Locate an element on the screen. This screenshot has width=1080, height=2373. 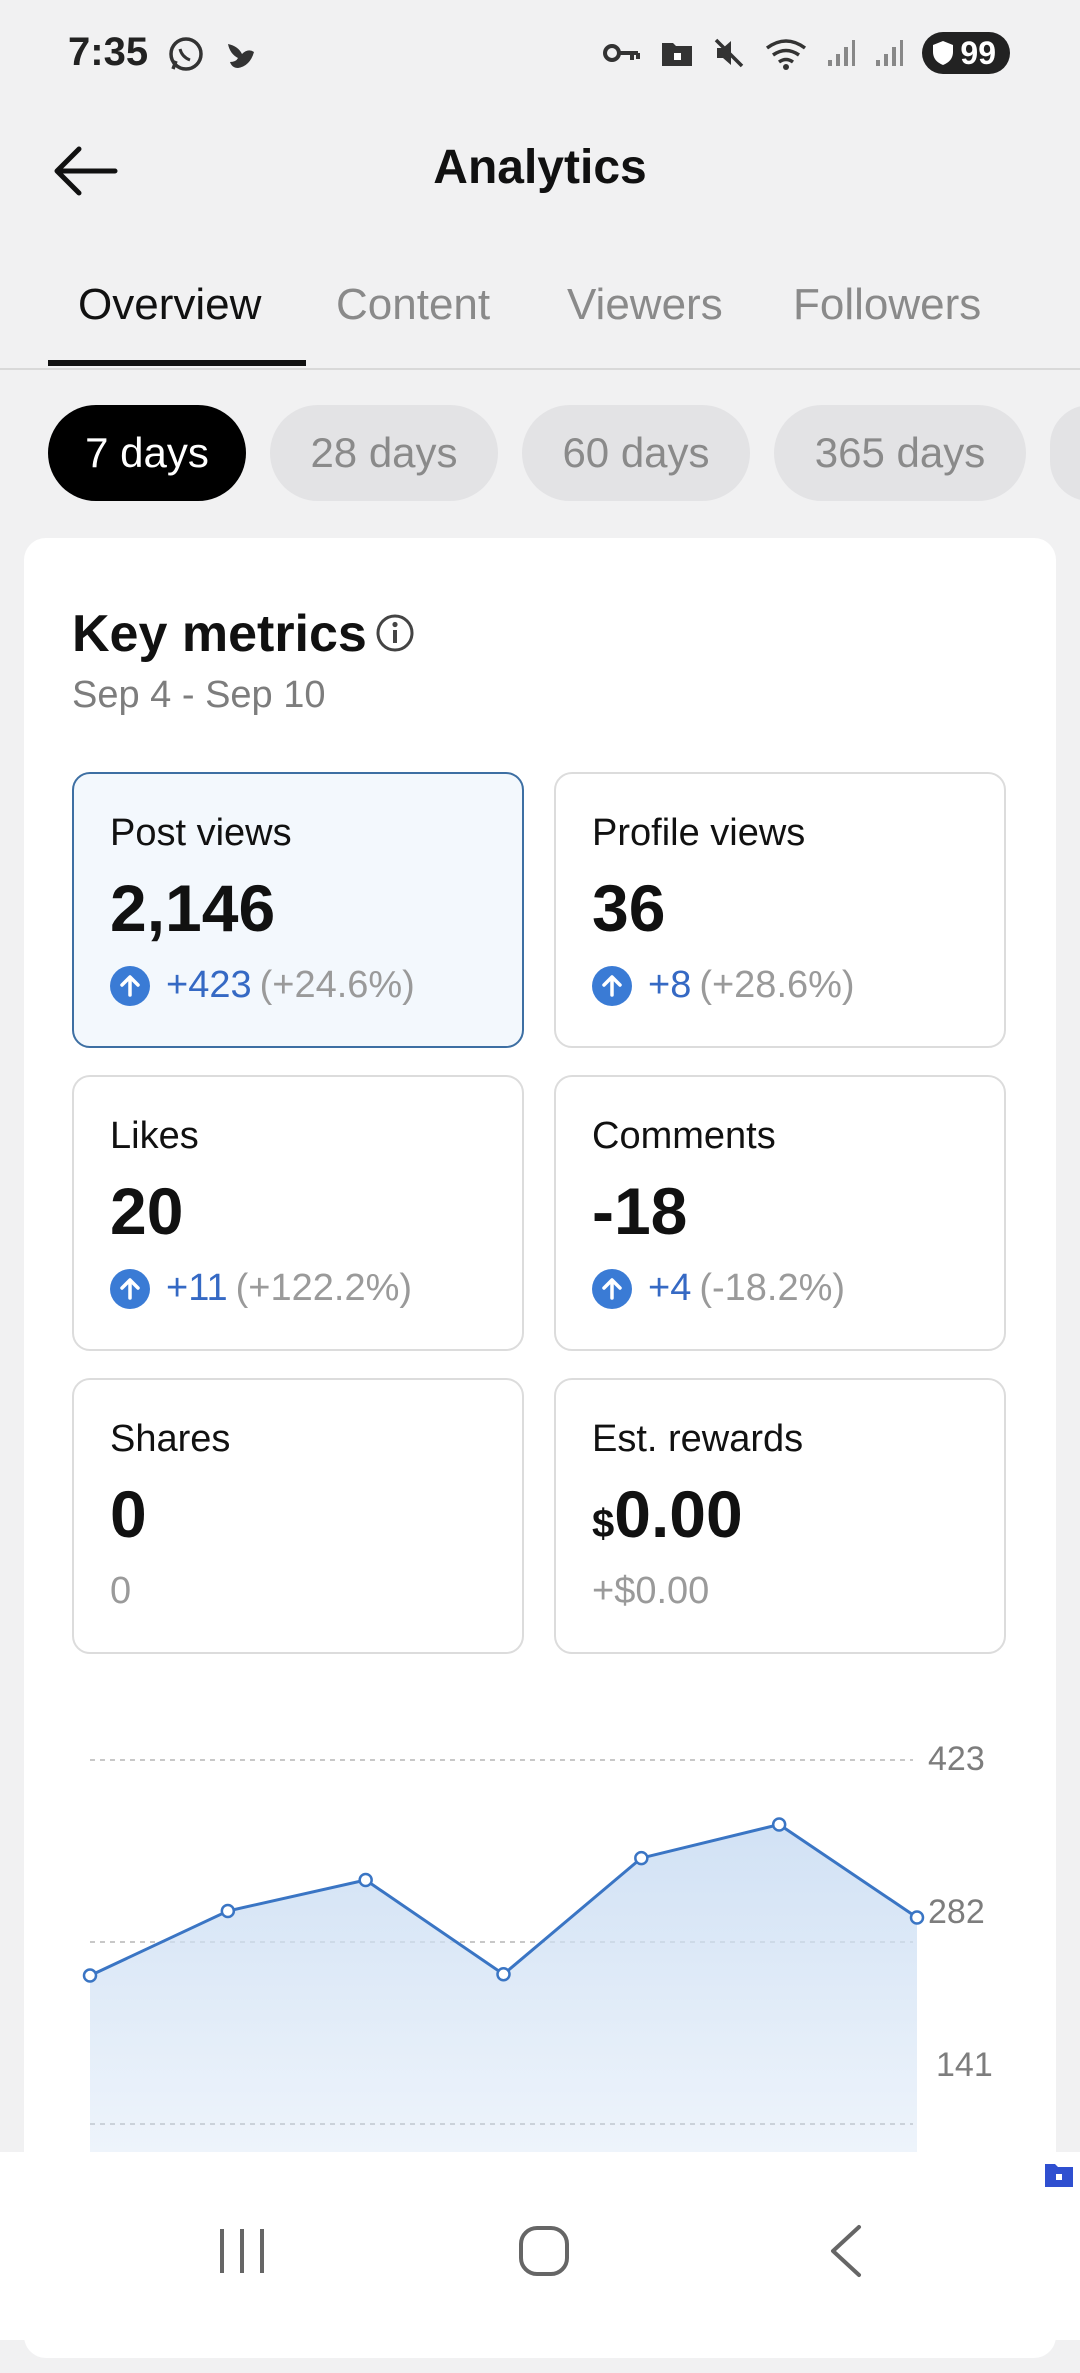
wifi-icon is located at coordinates (786, 53).